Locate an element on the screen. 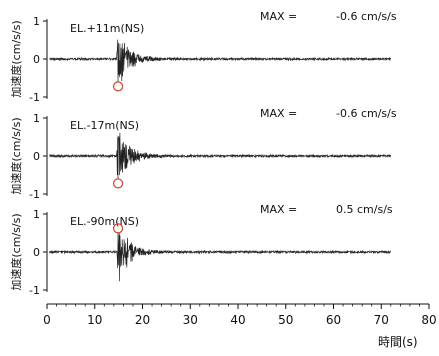  station-label: EL.-90m(NS) is located at coordinates (104, 221).